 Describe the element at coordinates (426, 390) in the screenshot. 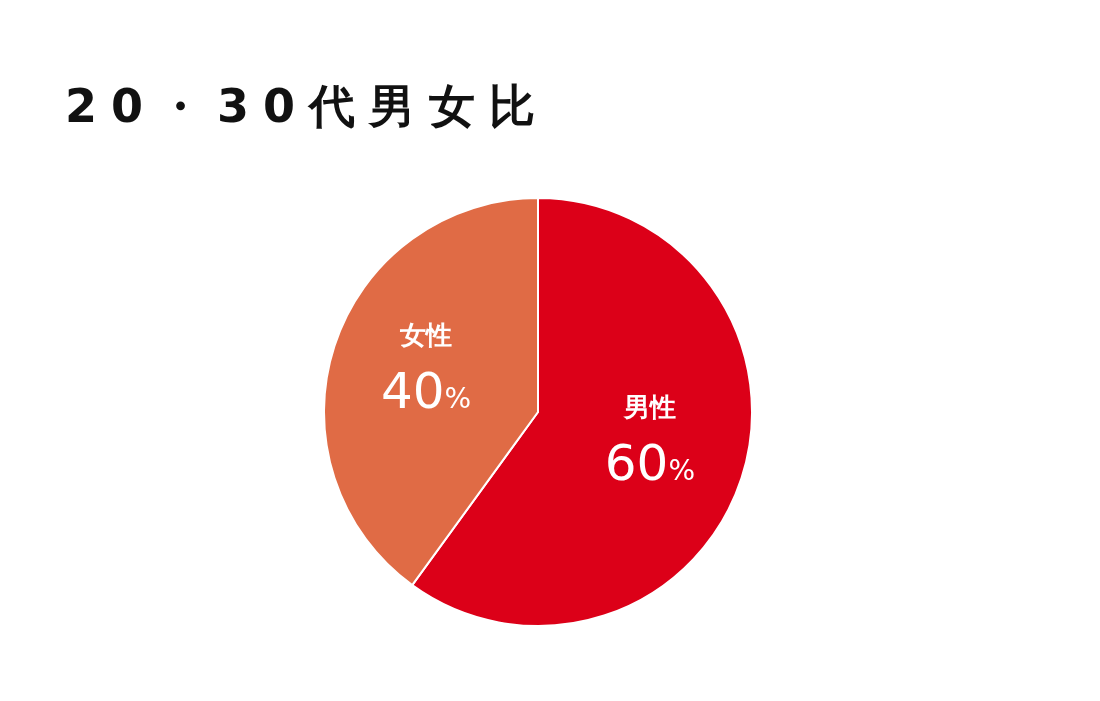

I see `data-label: 40%` at that location.